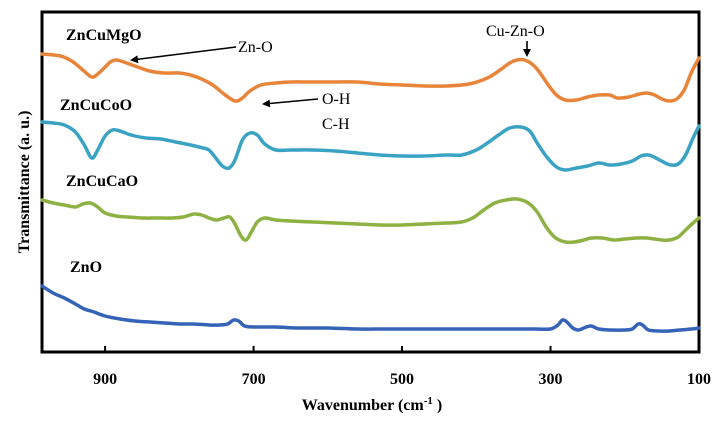 The height and width of the screenshot is (423, 718). What do you see at coordinates (363, 405) in the screenshot?
I see `x-axis-label-text: Wavenumber (cm` at bounding box center [363, 405].